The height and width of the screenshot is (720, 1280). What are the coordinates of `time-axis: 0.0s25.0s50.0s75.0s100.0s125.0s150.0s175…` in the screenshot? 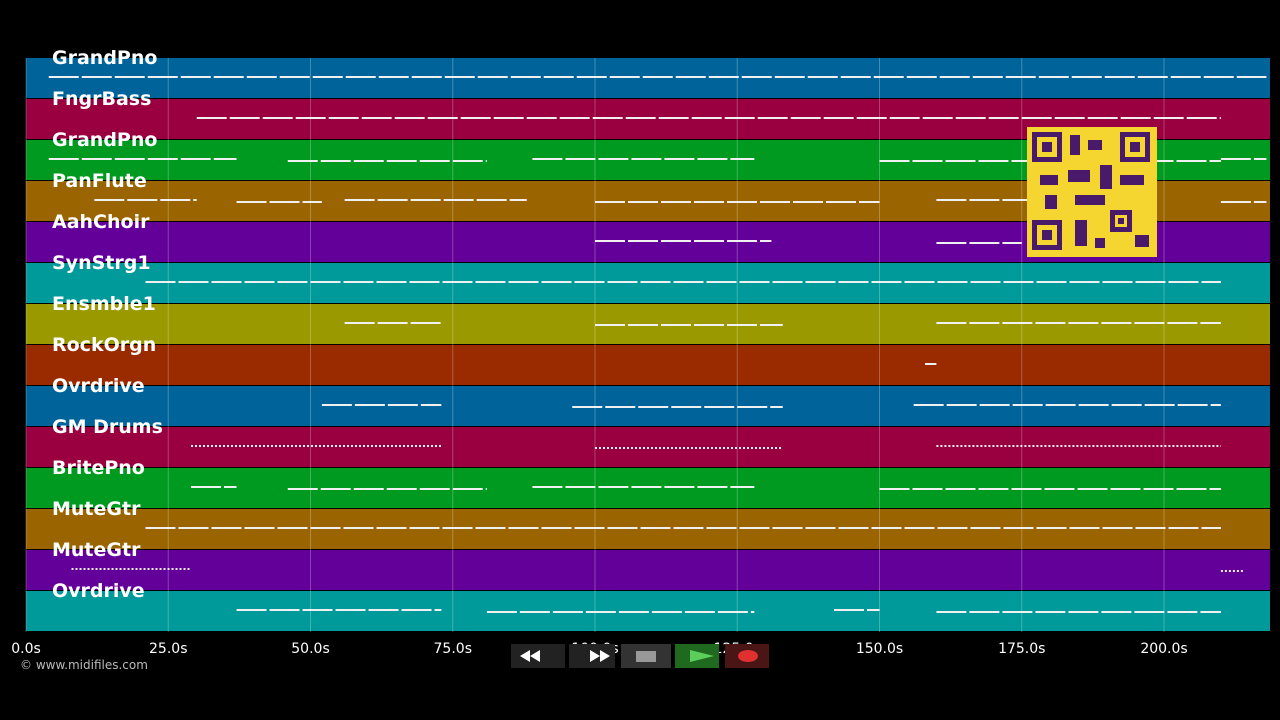 It's located at (599, 649).